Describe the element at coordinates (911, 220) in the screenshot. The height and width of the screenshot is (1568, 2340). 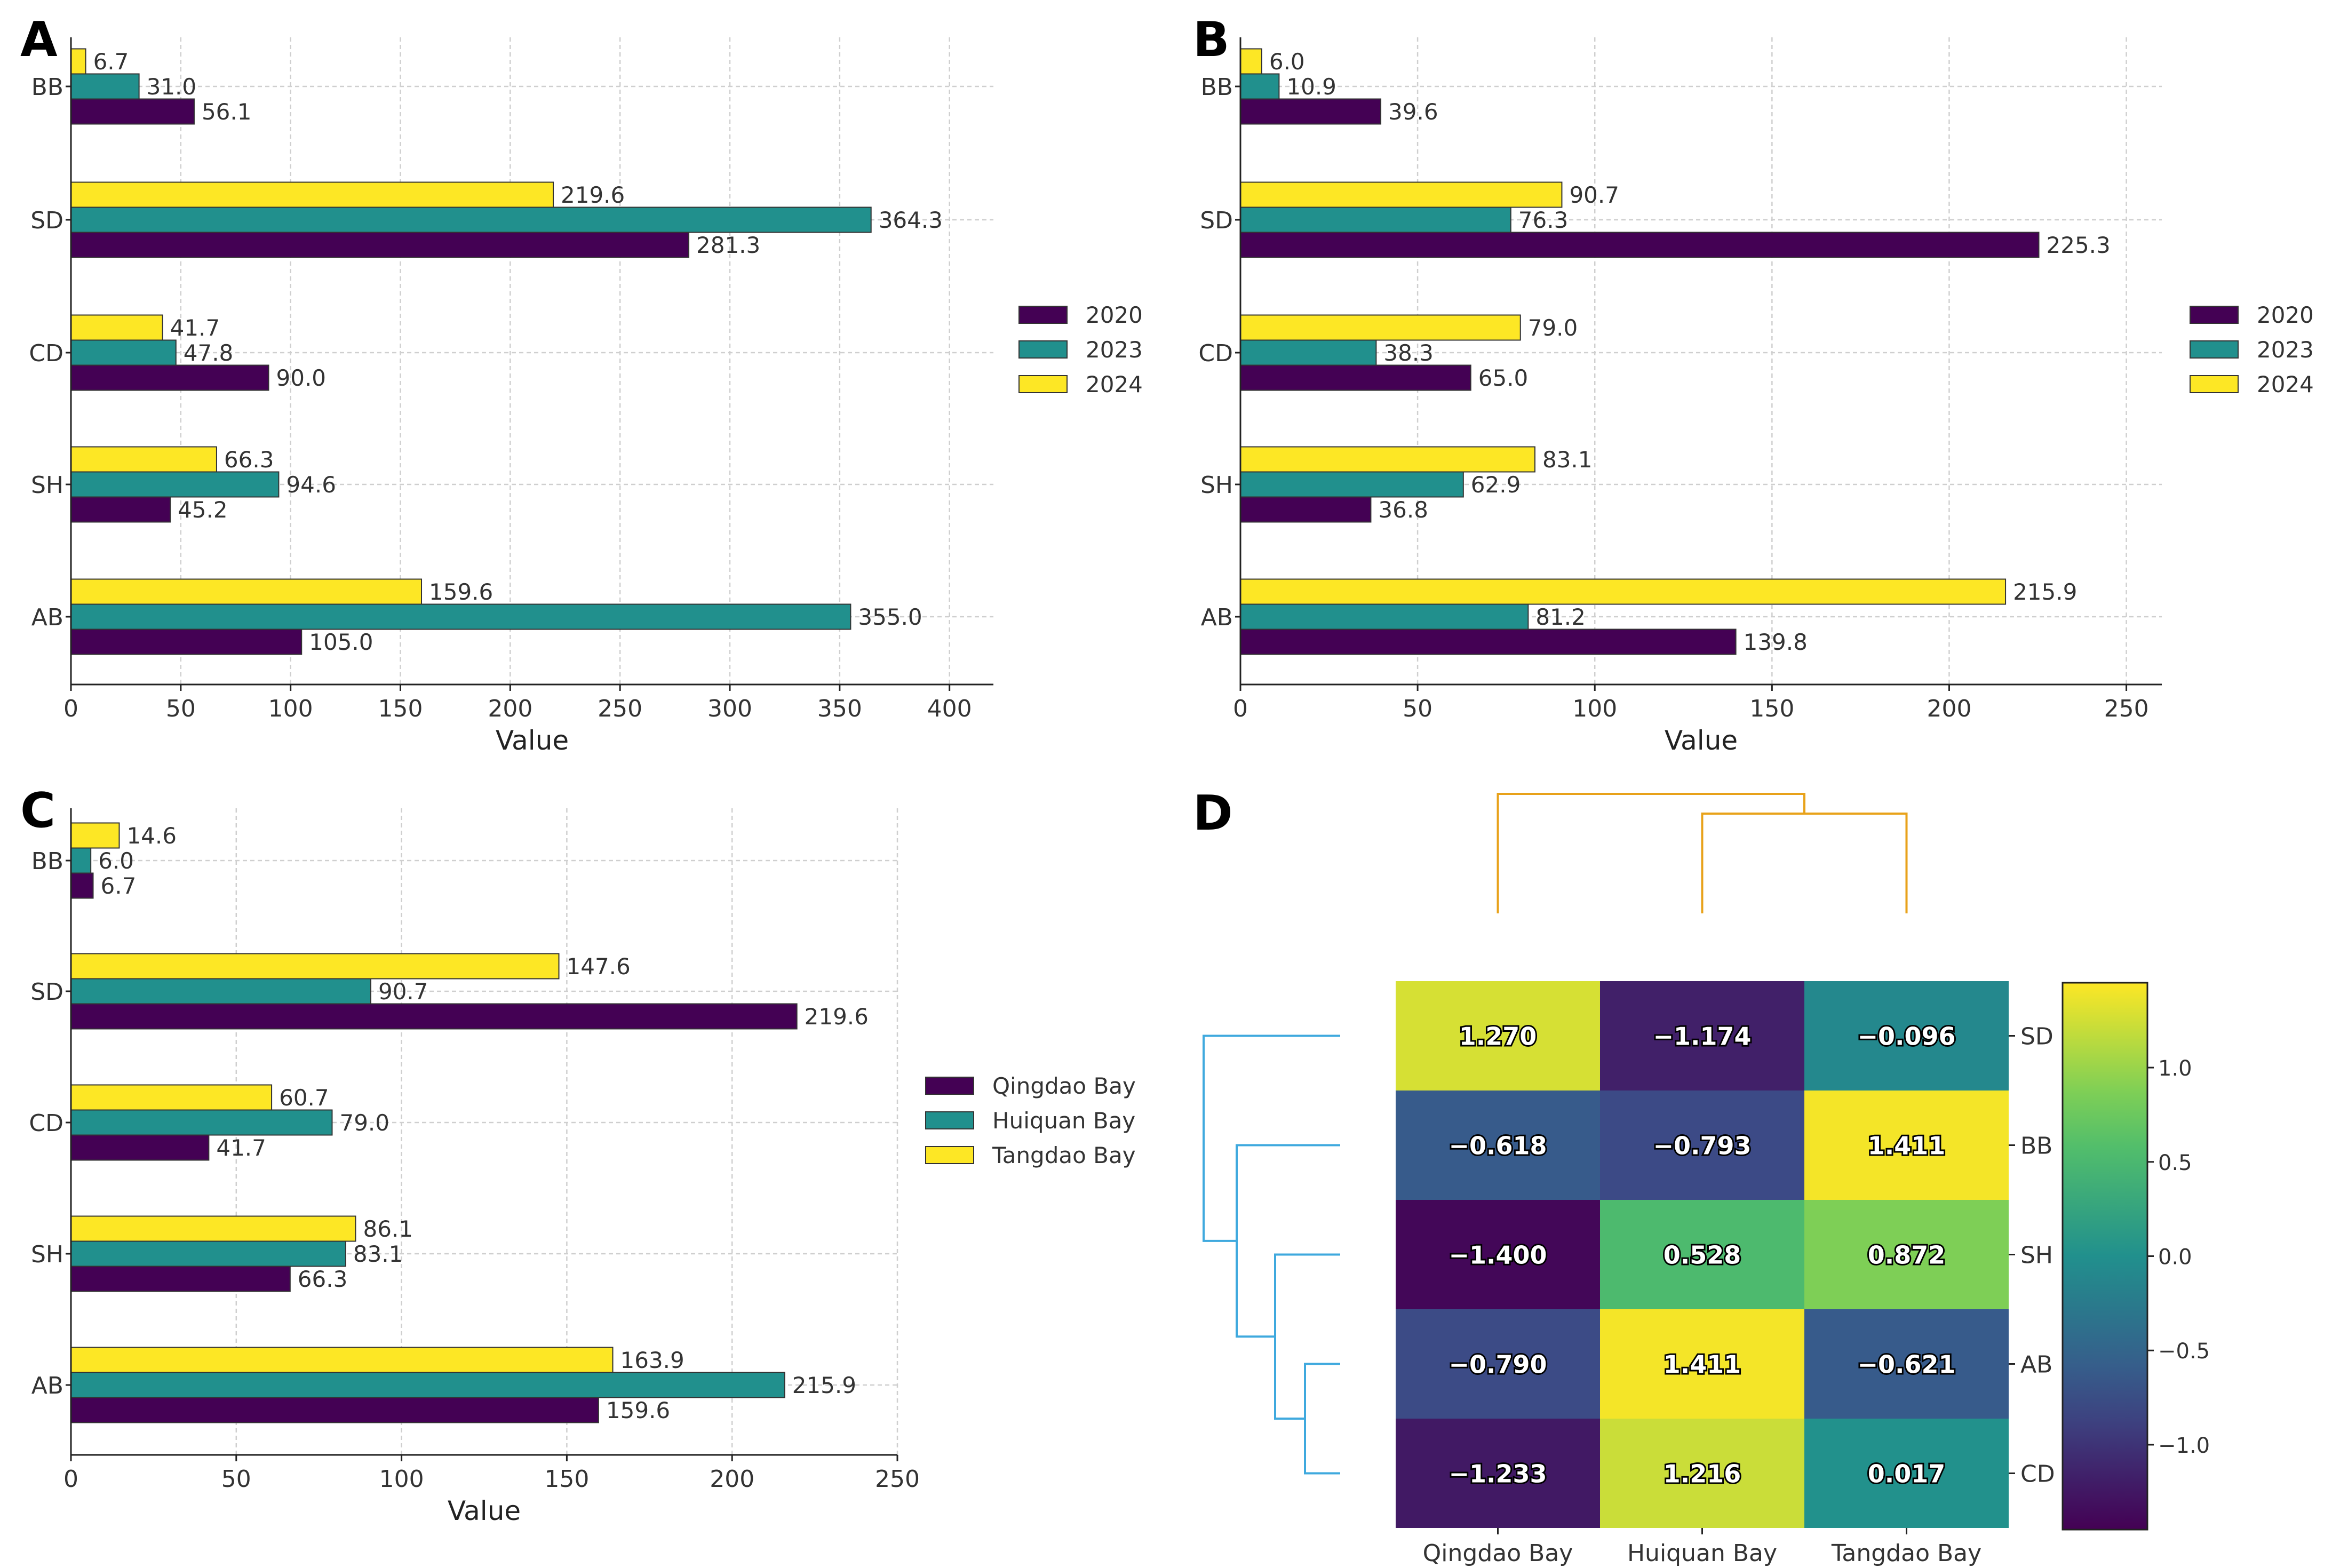
I see `data-label: 364.3` at that location.